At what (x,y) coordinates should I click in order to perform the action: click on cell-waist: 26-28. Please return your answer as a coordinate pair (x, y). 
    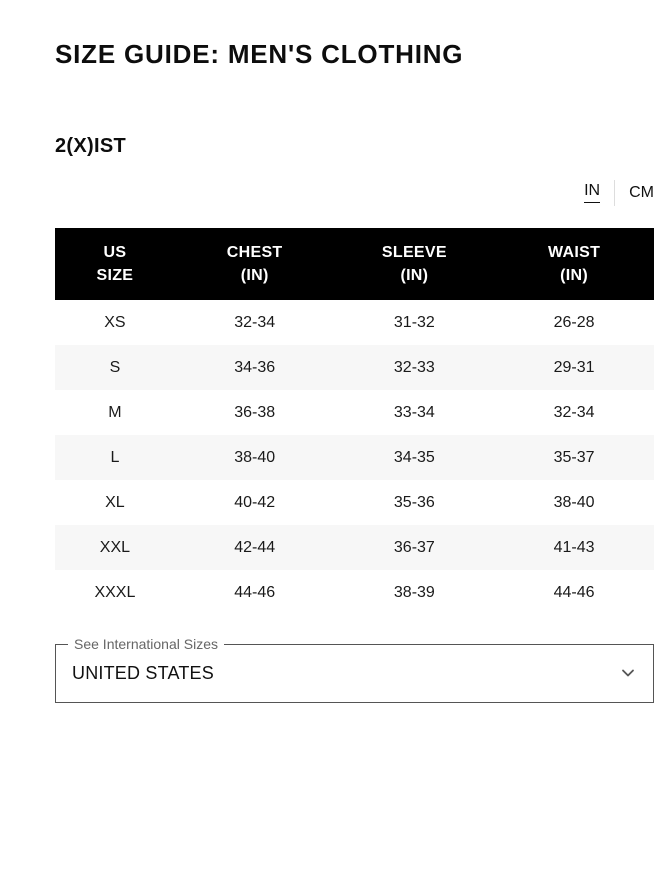
    Looking at the image, I should click on (574, 322).